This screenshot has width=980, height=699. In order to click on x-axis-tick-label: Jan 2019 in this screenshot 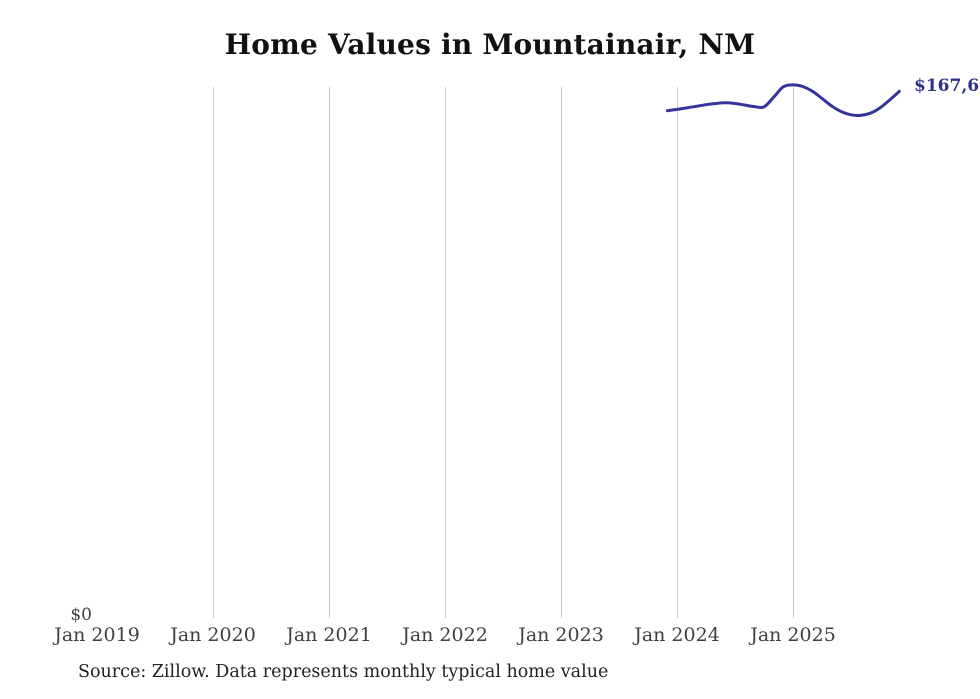, I will do `click(97, 635)`.